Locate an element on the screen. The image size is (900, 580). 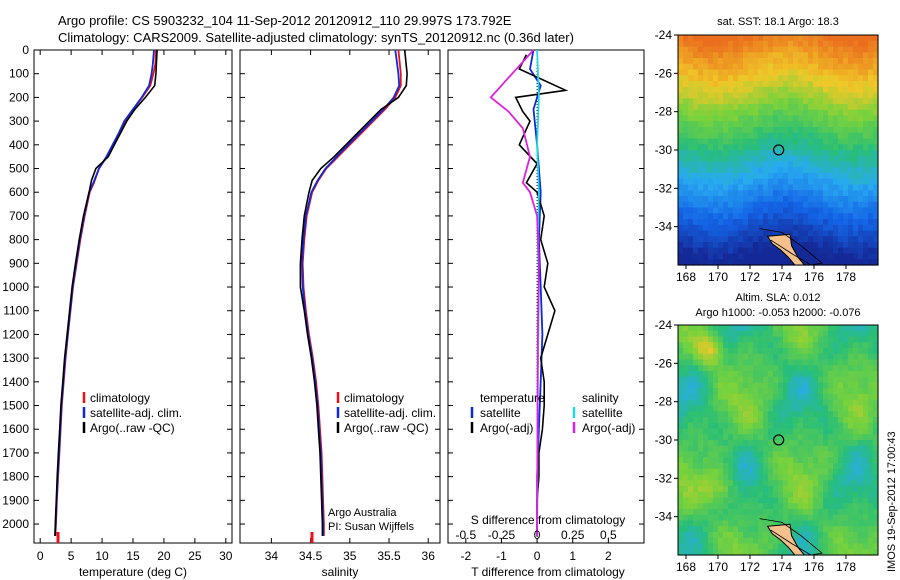
x-tick-label-3: 35.5 is located at coordinates (389, 556).